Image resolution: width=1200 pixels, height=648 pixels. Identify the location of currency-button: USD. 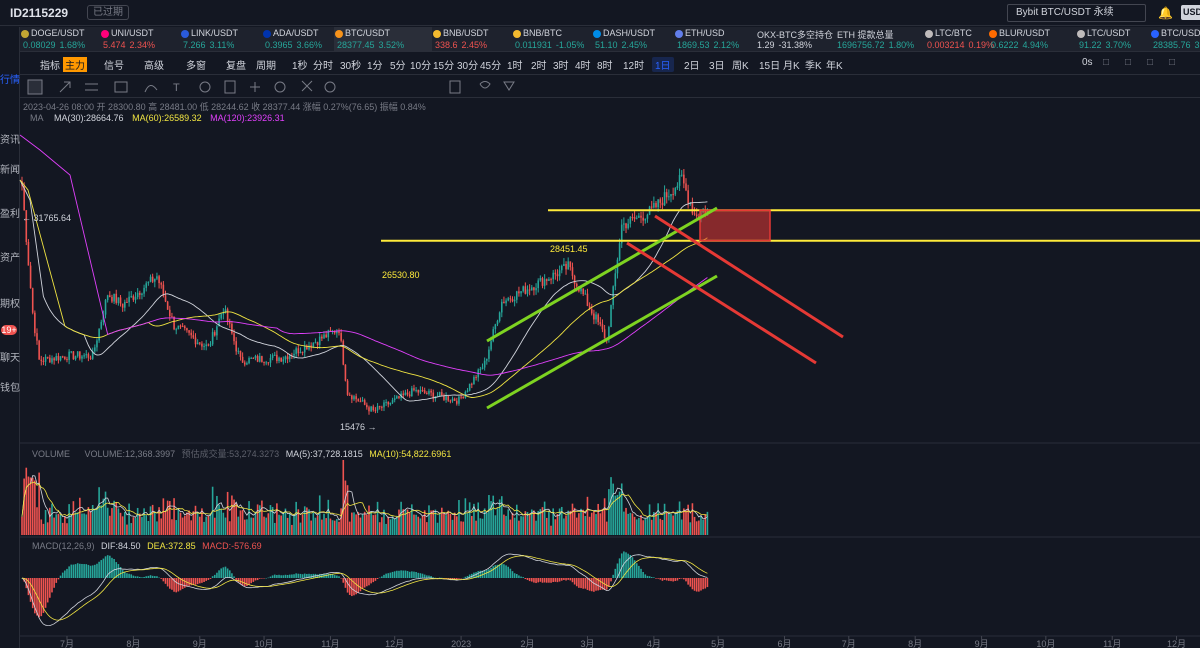
(1190, 12).